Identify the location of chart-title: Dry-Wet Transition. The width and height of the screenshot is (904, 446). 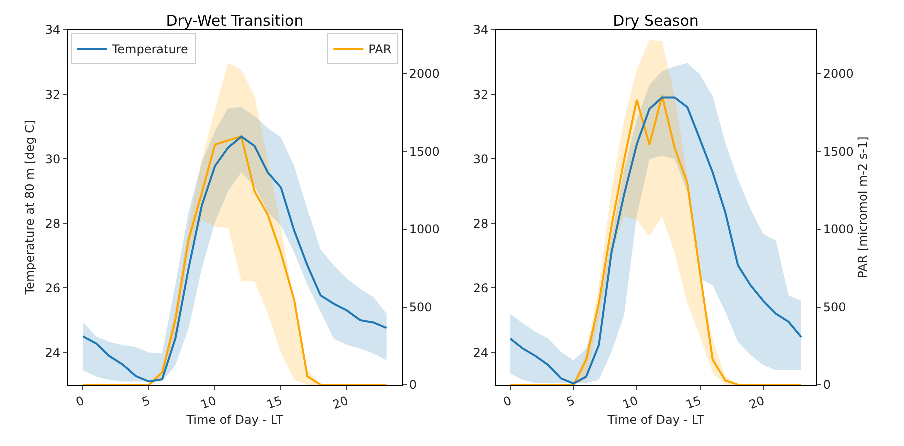
(235, 21).